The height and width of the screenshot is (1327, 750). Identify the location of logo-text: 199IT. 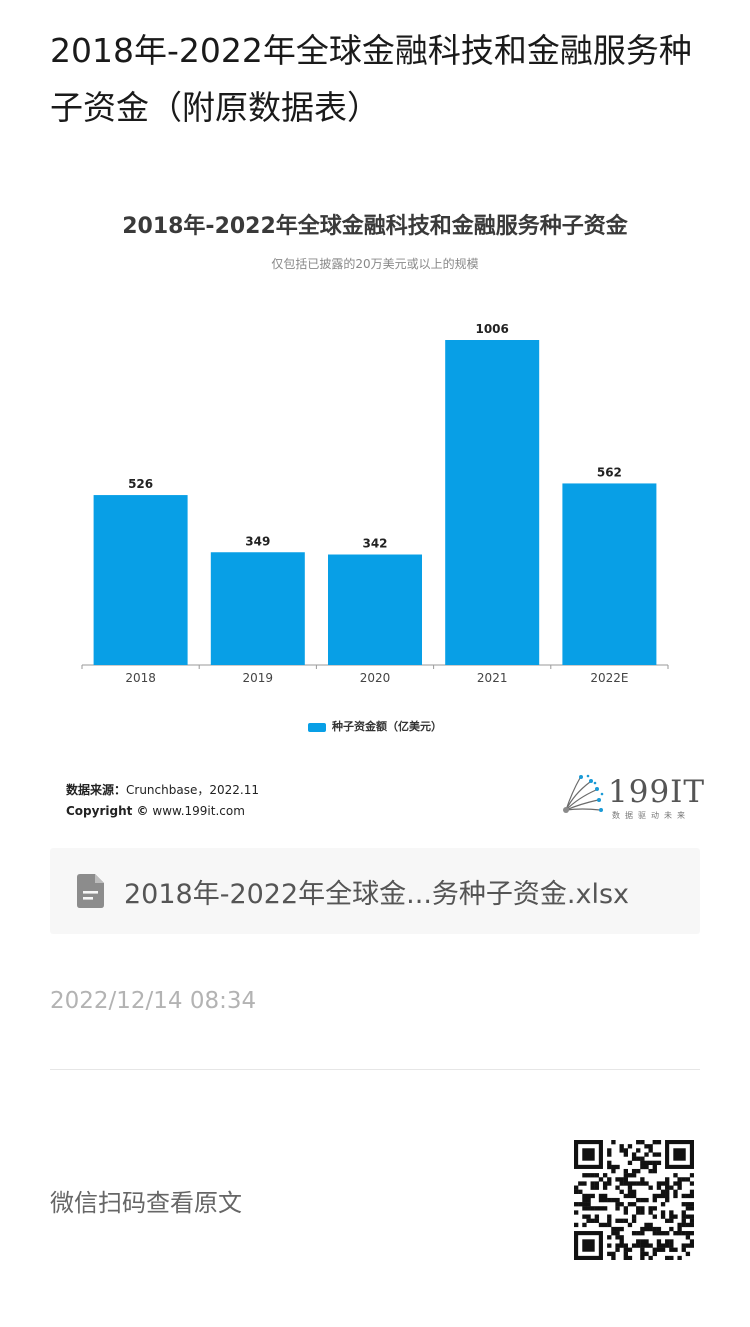
(657, 792).